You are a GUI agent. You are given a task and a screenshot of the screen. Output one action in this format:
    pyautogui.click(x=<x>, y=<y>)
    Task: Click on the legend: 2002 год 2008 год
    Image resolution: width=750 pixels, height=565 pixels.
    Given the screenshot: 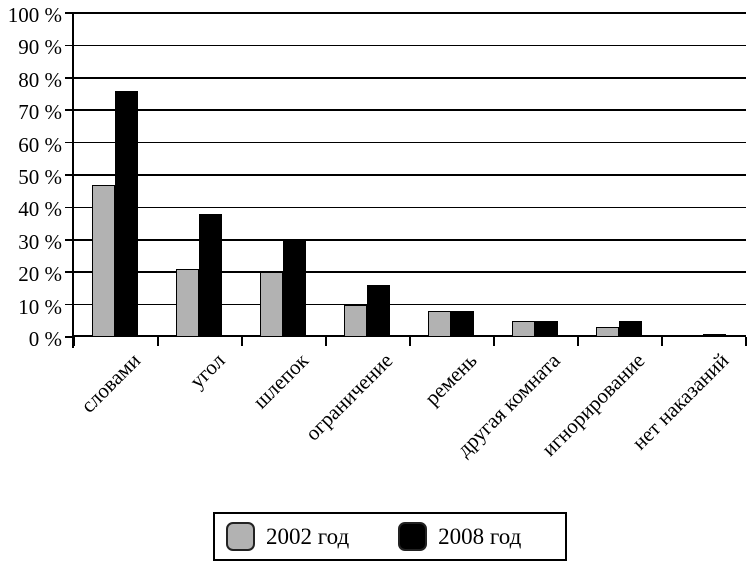 What is the action you would take?
    pyautogui.click(x=390, y=536)
    